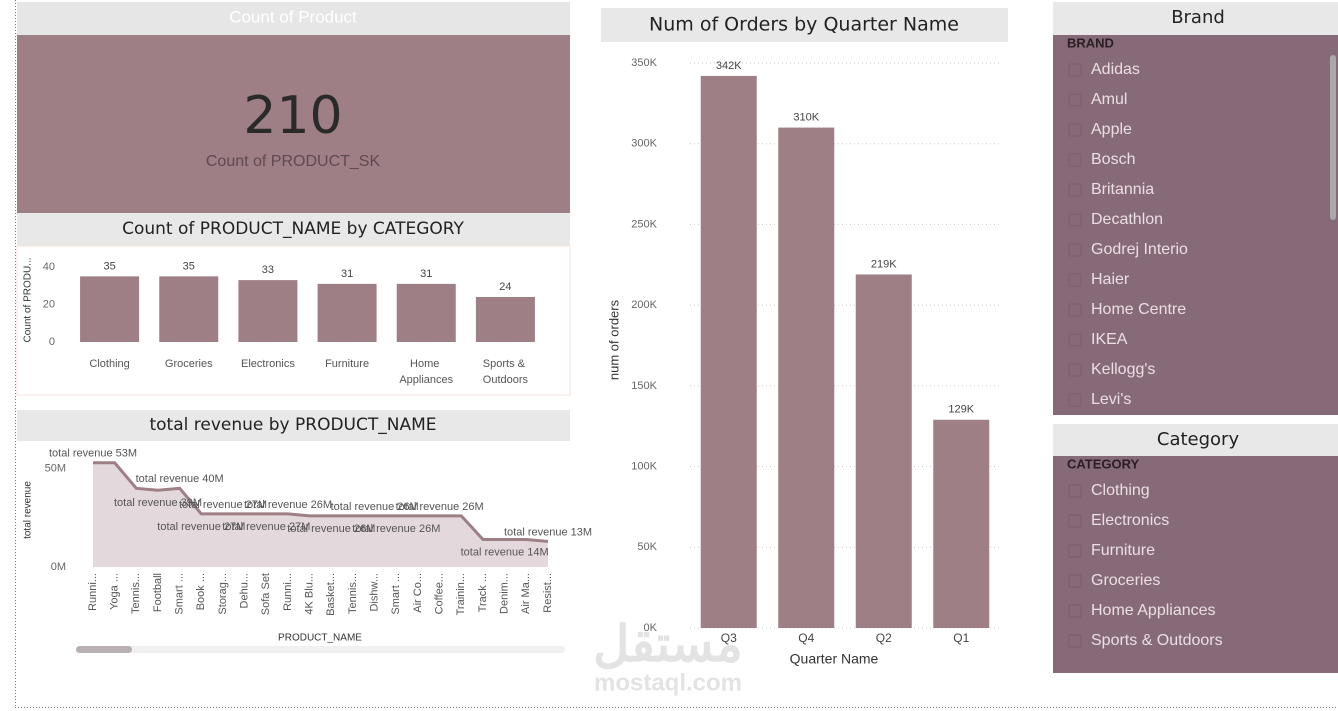  What do you see at coordinates (1109, 99) in the screenshot?
I see `slicer-item: Amul` at bounding box center [1109, 99].